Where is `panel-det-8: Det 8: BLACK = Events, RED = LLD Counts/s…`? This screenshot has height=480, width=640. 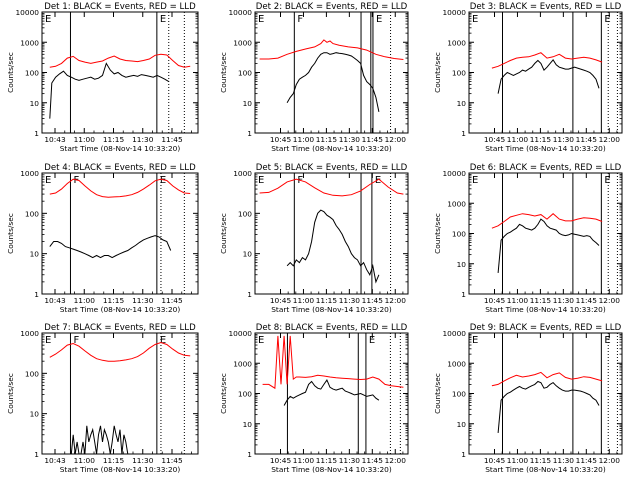 panel-det-8: Det 8: BLACK = Events, RED = LLD Counts/s… is located at coordinates (314, 398).